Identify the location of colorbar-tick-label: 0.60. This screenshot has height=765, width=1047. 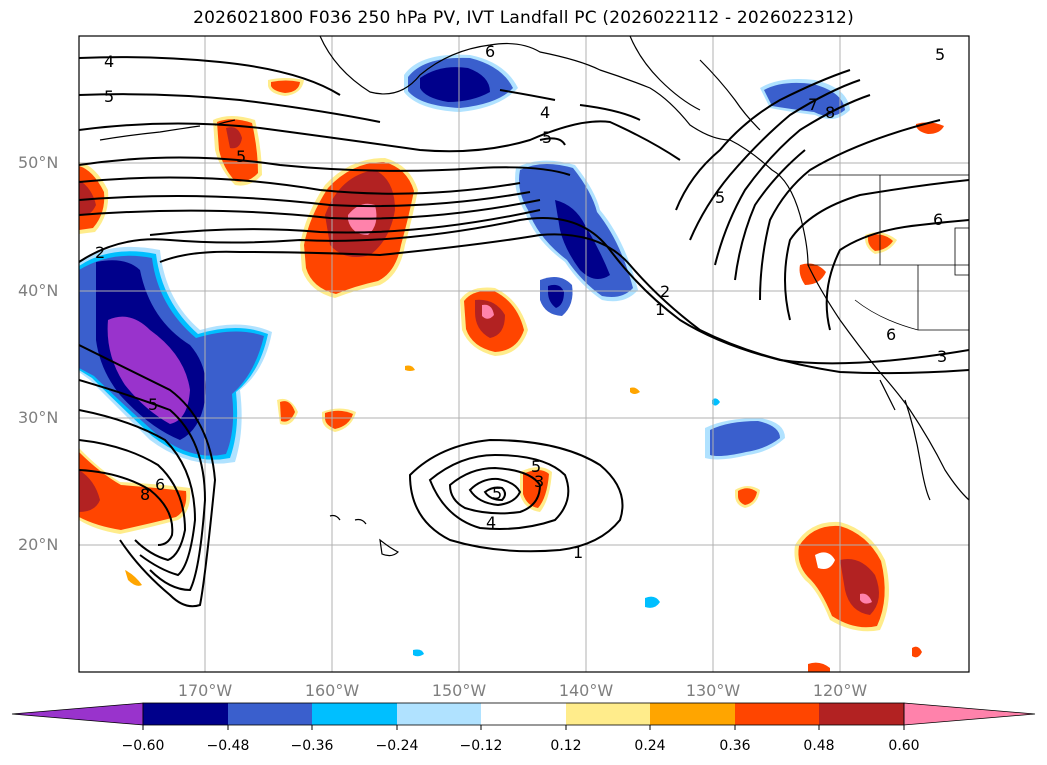
(904, 746).